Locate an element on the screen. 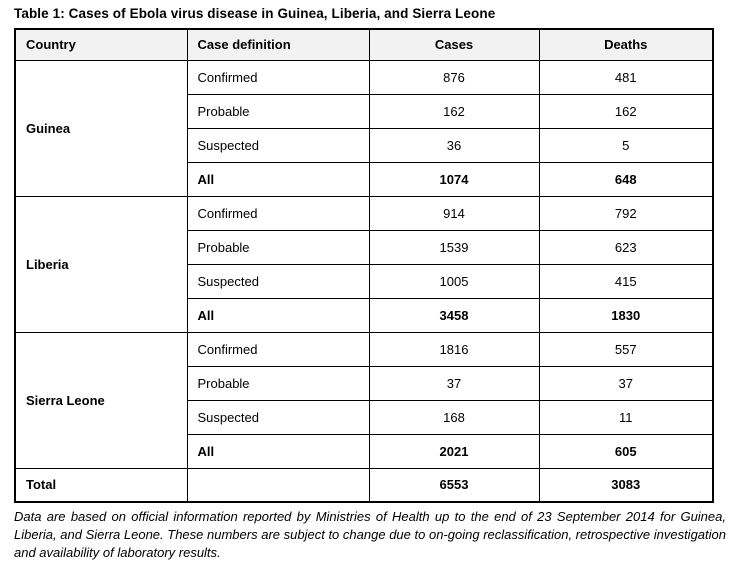 The width and height of the screenshot is (737, 584). deaths-cell: 415 is located at coordinates (626, 281).